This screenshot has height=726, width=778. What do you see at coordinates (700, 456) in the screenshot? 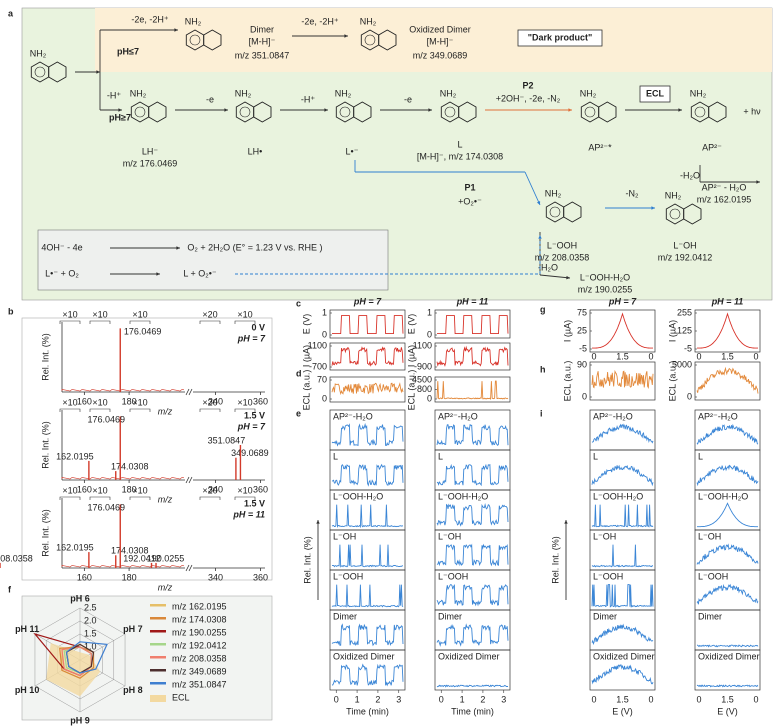
I see `species-label: L` at bounding box center [700, 456].